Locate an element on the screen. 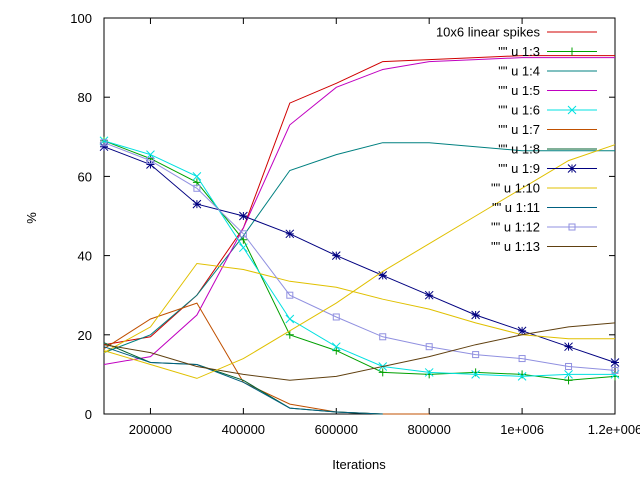 The width and height of the screenshot is (640, 480). x-tick-label: 400000 is located at coordinates (243, 429).